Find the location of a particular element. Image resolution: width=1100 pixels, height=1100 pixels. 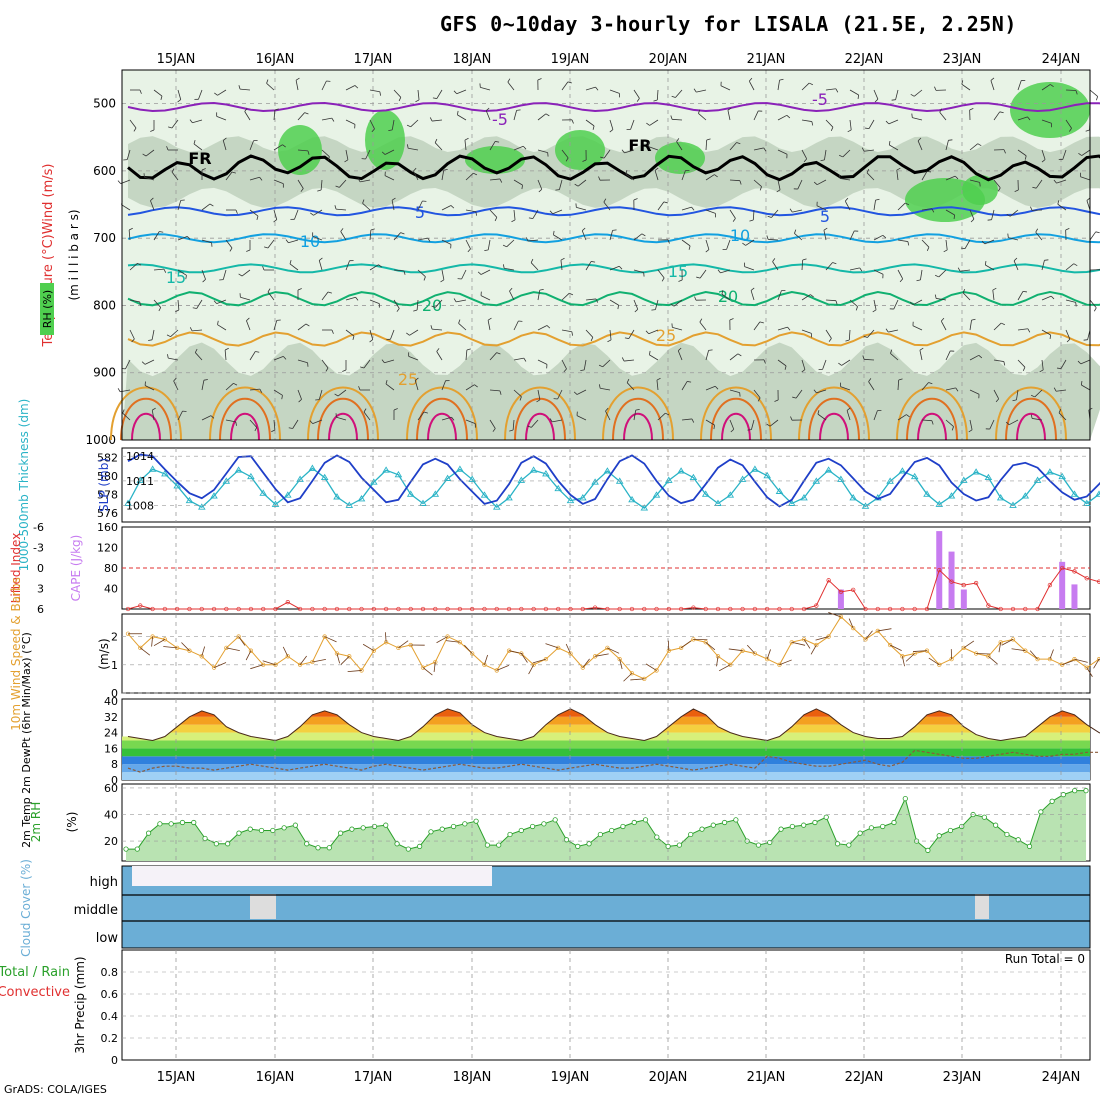

grads-credit: GrADS: COLA/IGES is located at coordinates (55, 1089).